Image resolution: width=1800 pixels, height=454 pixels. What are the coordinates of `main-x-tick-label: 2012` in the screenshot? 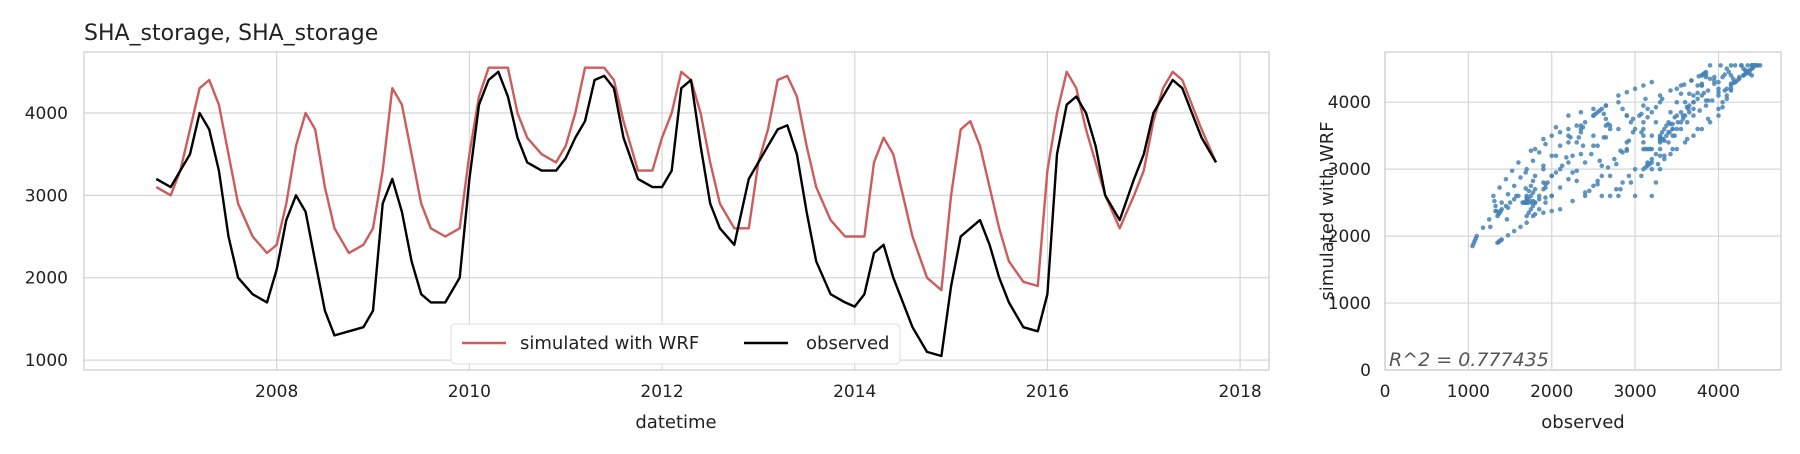 It's located at (661, 392).